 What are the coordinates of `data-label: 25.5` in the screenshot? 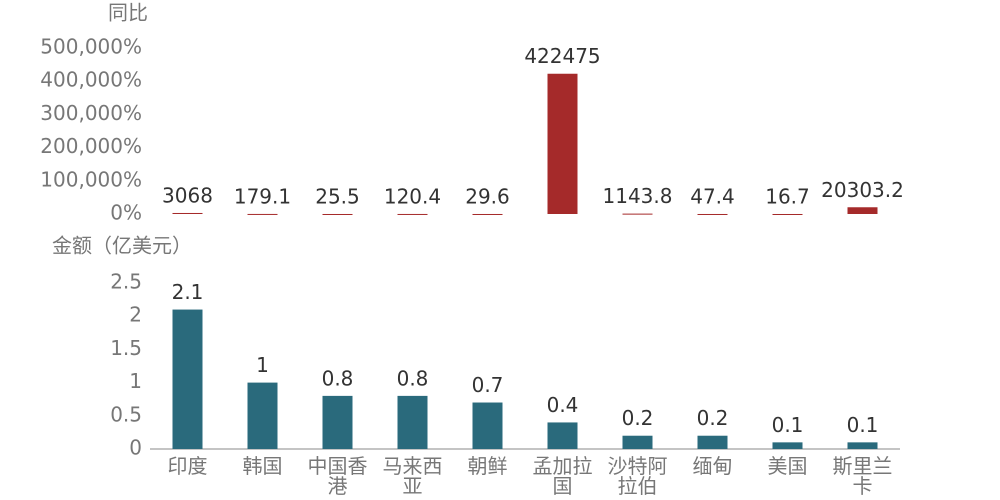 It's located at (337, 196).